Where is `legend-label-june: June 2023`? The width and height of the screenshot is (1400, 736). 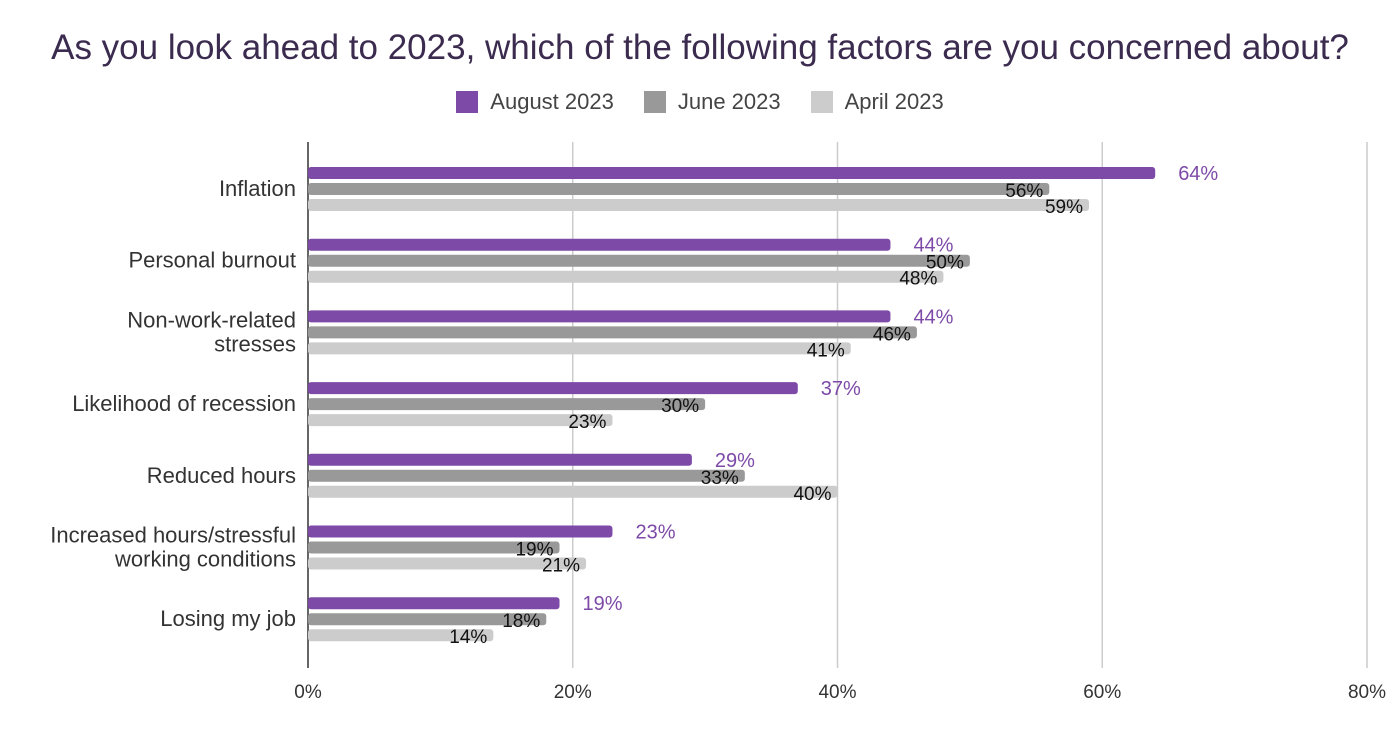
legend-label-june: June 2023 is located at coordinates (729, 101).